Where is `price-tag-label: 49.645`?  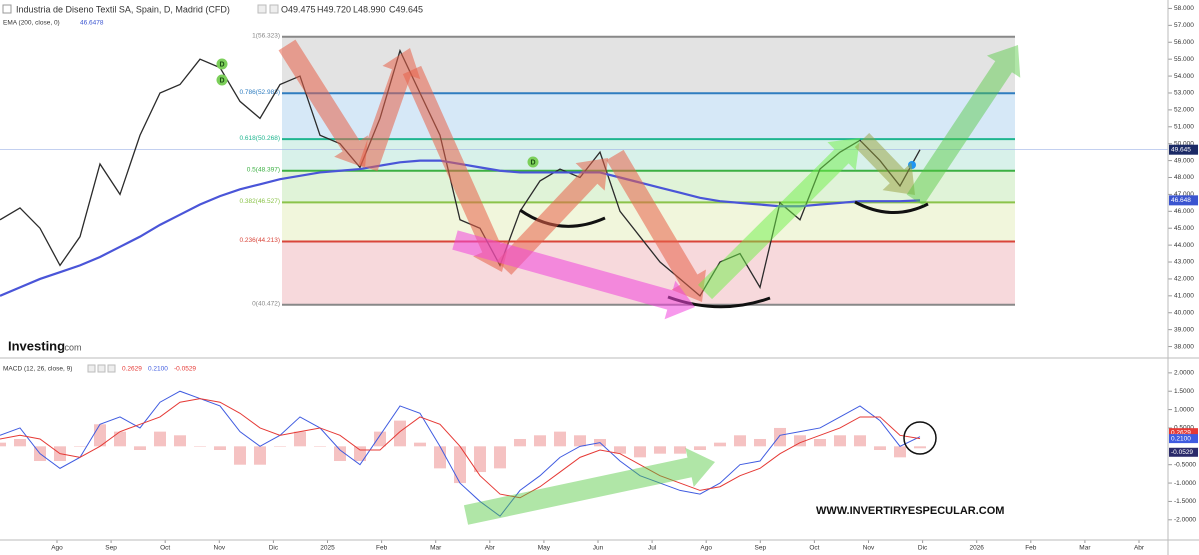
price-tag-label: 49.645 is located at coordinates (1181, 149).